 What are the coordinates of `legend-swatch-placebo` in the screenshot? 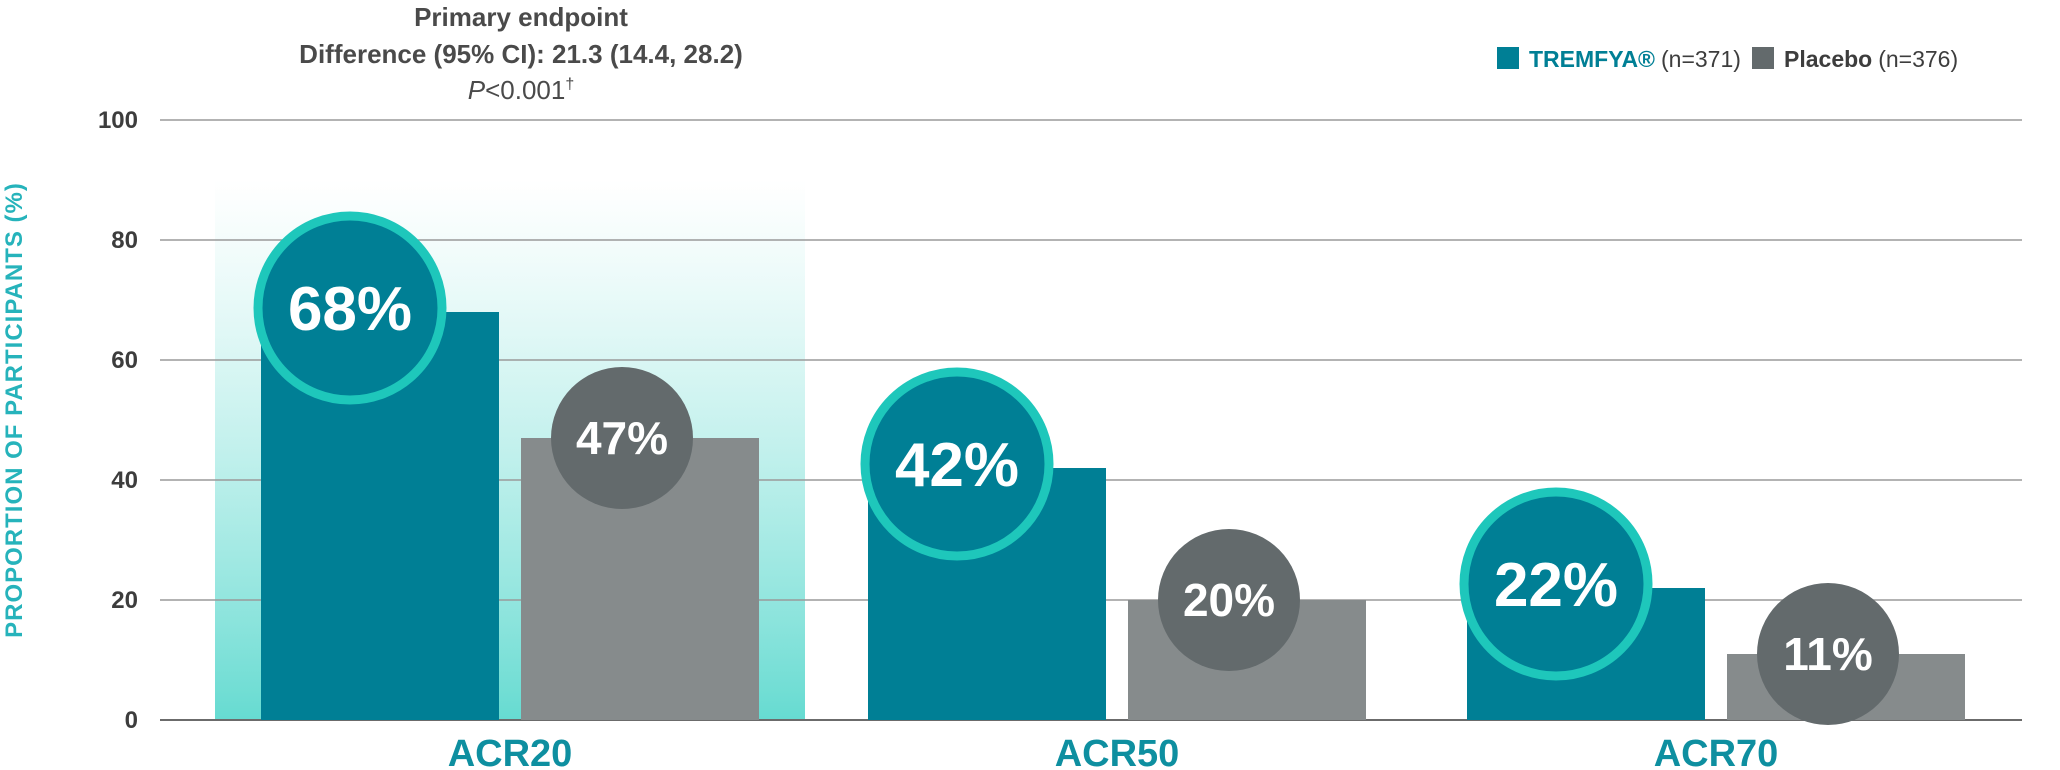 It's located at (1763, 58).